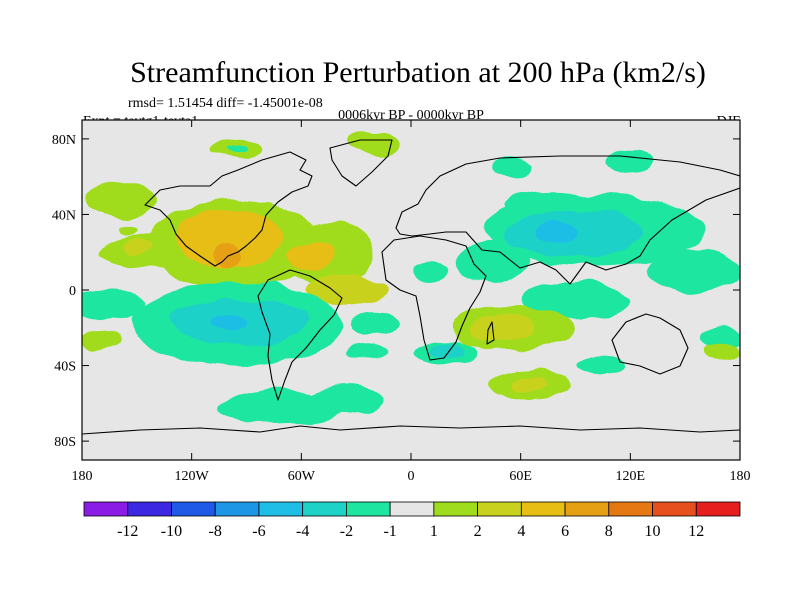 The image size is (800, 605). I want to click on coast-north-america, so click(228, 209).